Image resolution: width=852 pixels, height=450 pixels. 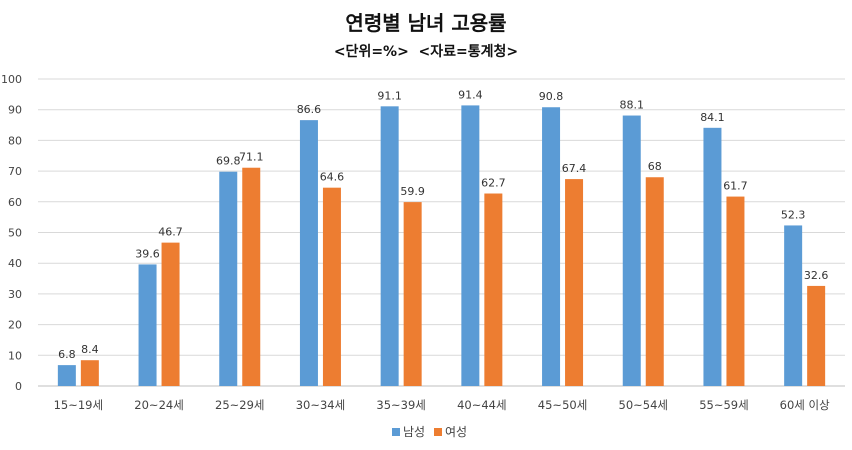 I want to click on legend-label: 남성, so click(x=414, y=432).